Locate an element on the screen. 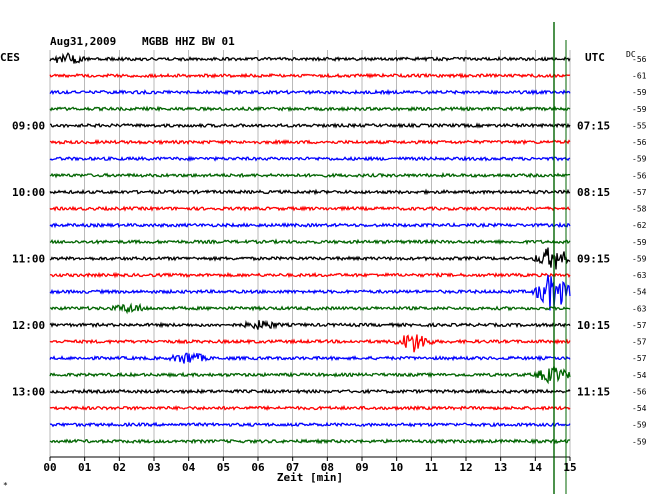 The width and height of the screenshot is (650, 494). dc-header: DC is located at coordinates (631, 54).